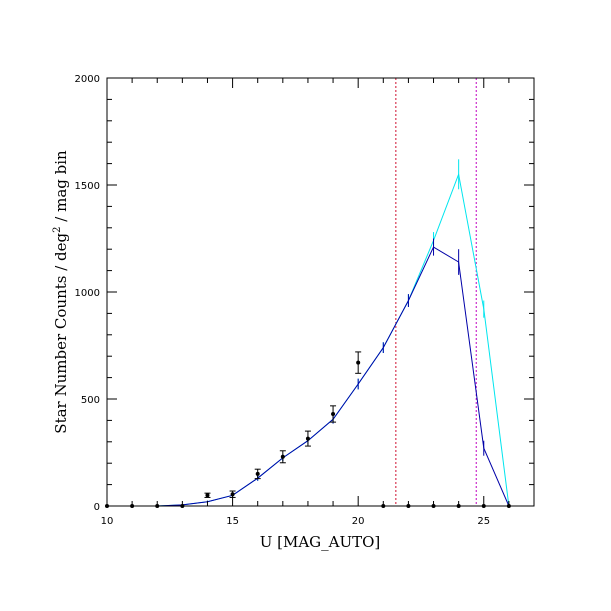 Image resolution: width=611 pixels, height=611 pixels. Describe the element at coordinates (87, 186) in the screenshot. I see `y-tick-label: 1500` at that location.